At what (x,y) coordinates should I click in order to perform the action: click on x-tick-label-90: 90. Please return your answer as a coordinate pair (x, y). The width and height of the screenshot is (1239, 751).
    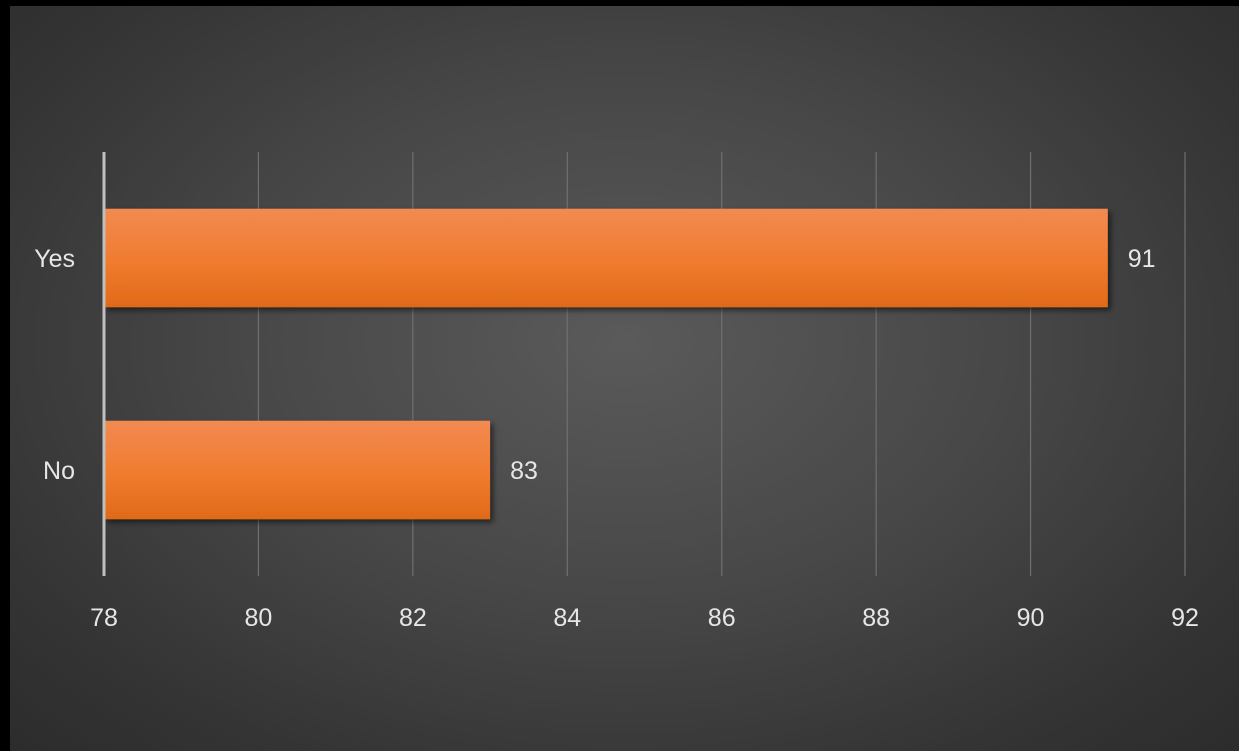
    Looking at the image, I should click on (1031, 618).